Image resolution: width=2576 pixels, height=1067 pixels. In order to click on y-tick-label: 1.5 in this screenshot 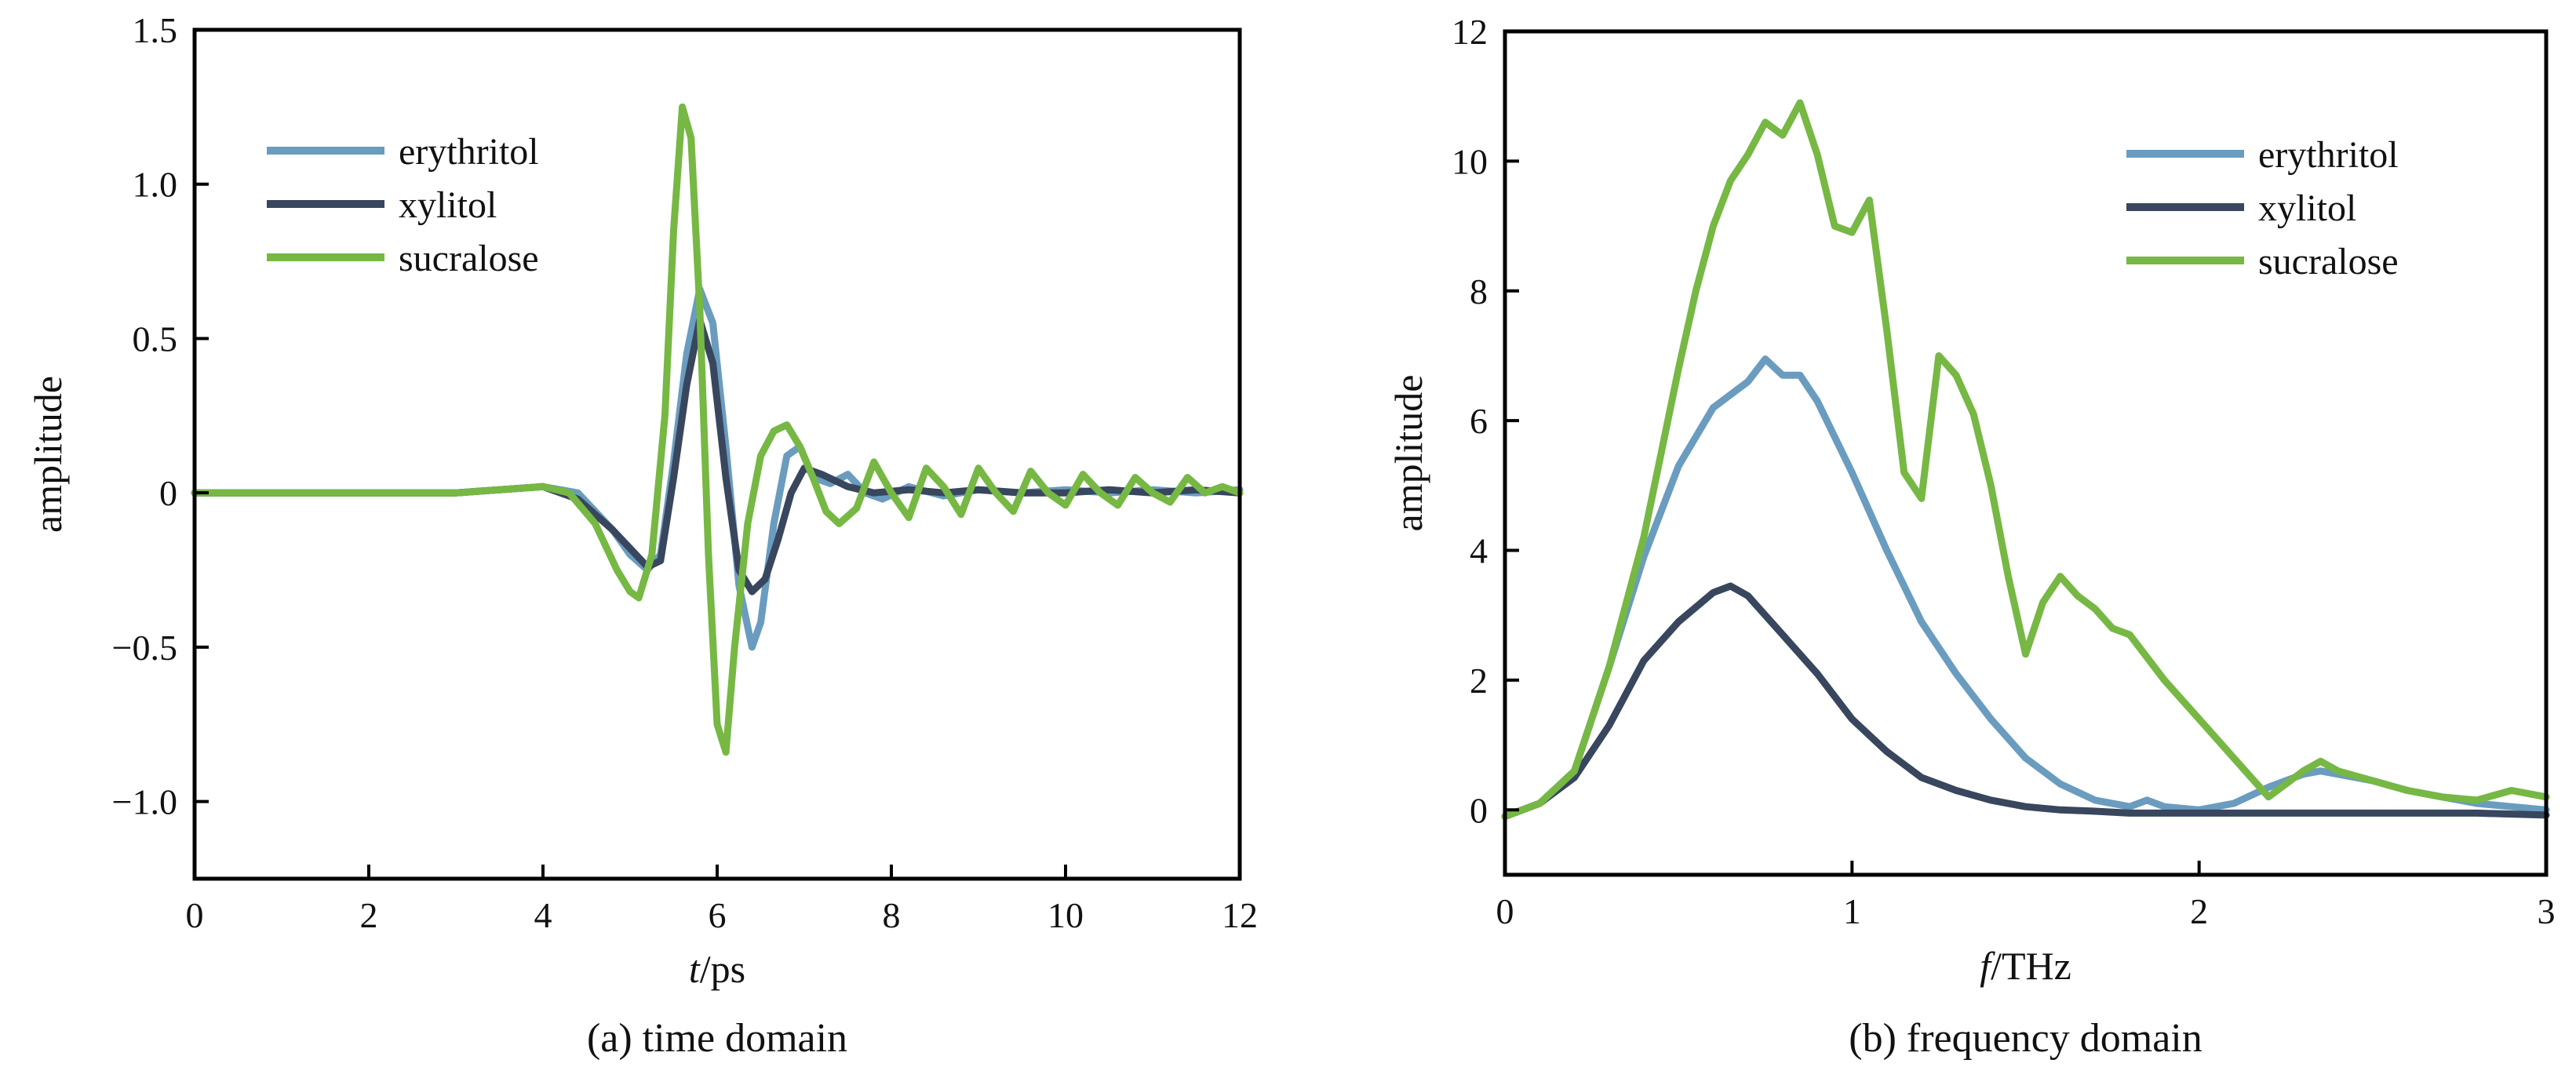, I will do `click(155, 30)`.